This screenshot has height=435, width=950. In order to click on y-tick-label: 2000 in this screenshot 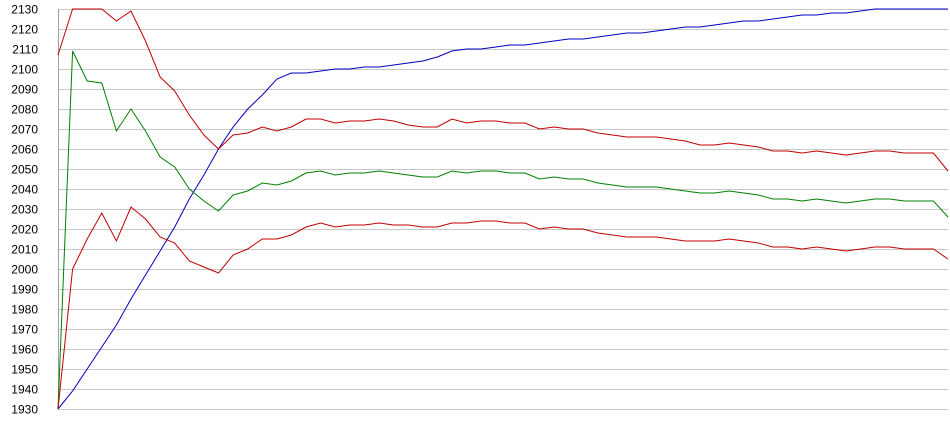, I will do `click(24, 270)`.